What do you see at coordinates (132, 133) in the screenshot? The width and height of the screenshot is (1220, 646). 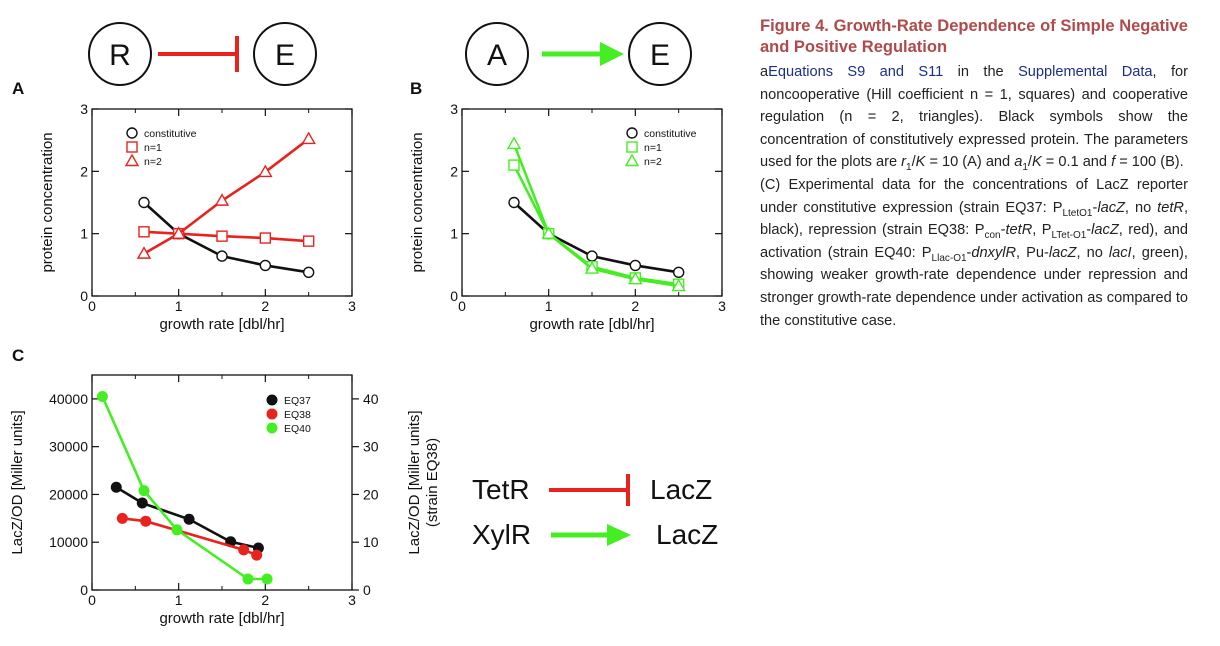 I see `legend-marker-a-constitutive` at bounding box center [132, 133].